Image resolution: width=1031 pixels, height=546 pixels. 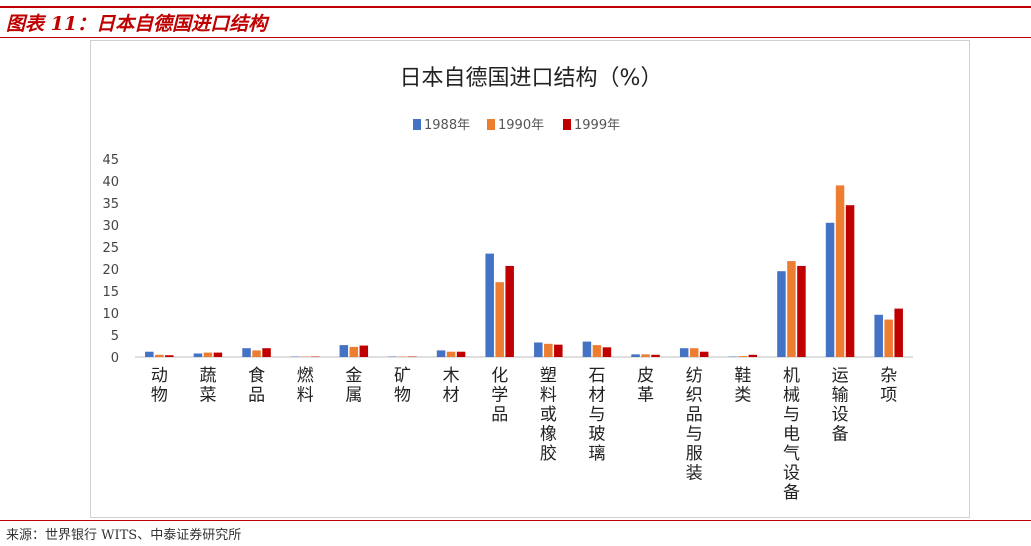 I want to click on title-rule, so click(x=515, y=37).